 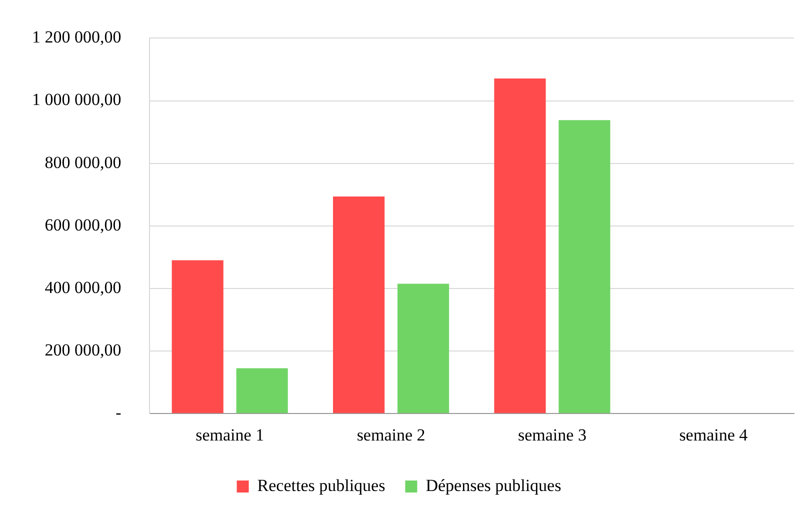 What do you see at coordinates (321, 485) in the screenshot?
I see `legend-label: Recettes publiques` at bounding box center [321, 485].